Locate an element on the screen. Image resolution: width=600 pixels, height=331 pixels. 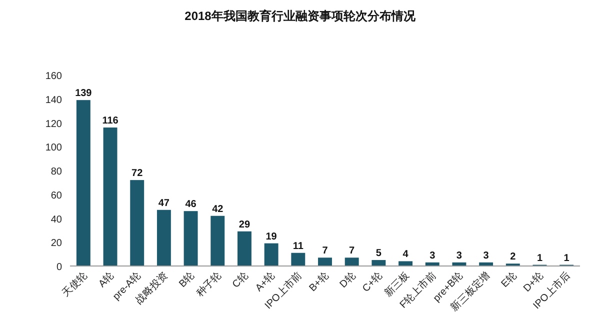
data-label: 72 is located at coordinates (138, 174).